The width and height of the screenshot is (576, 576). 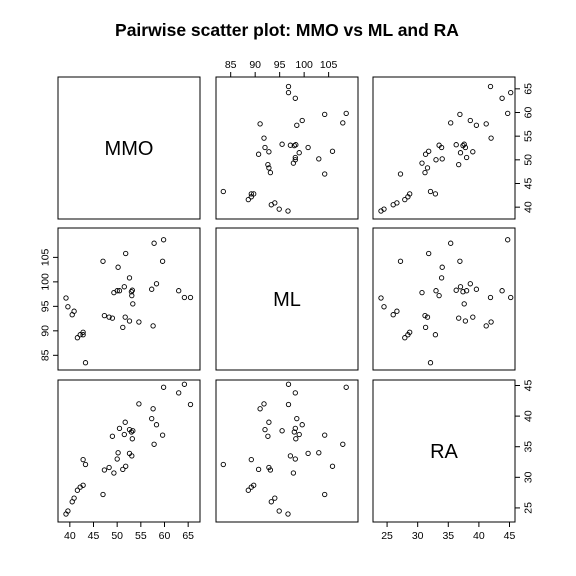 What do you see at coordinates (287, 299) in the screenshot?
I see `panel-ml-ml: ML` at bounding box center [287, 299].